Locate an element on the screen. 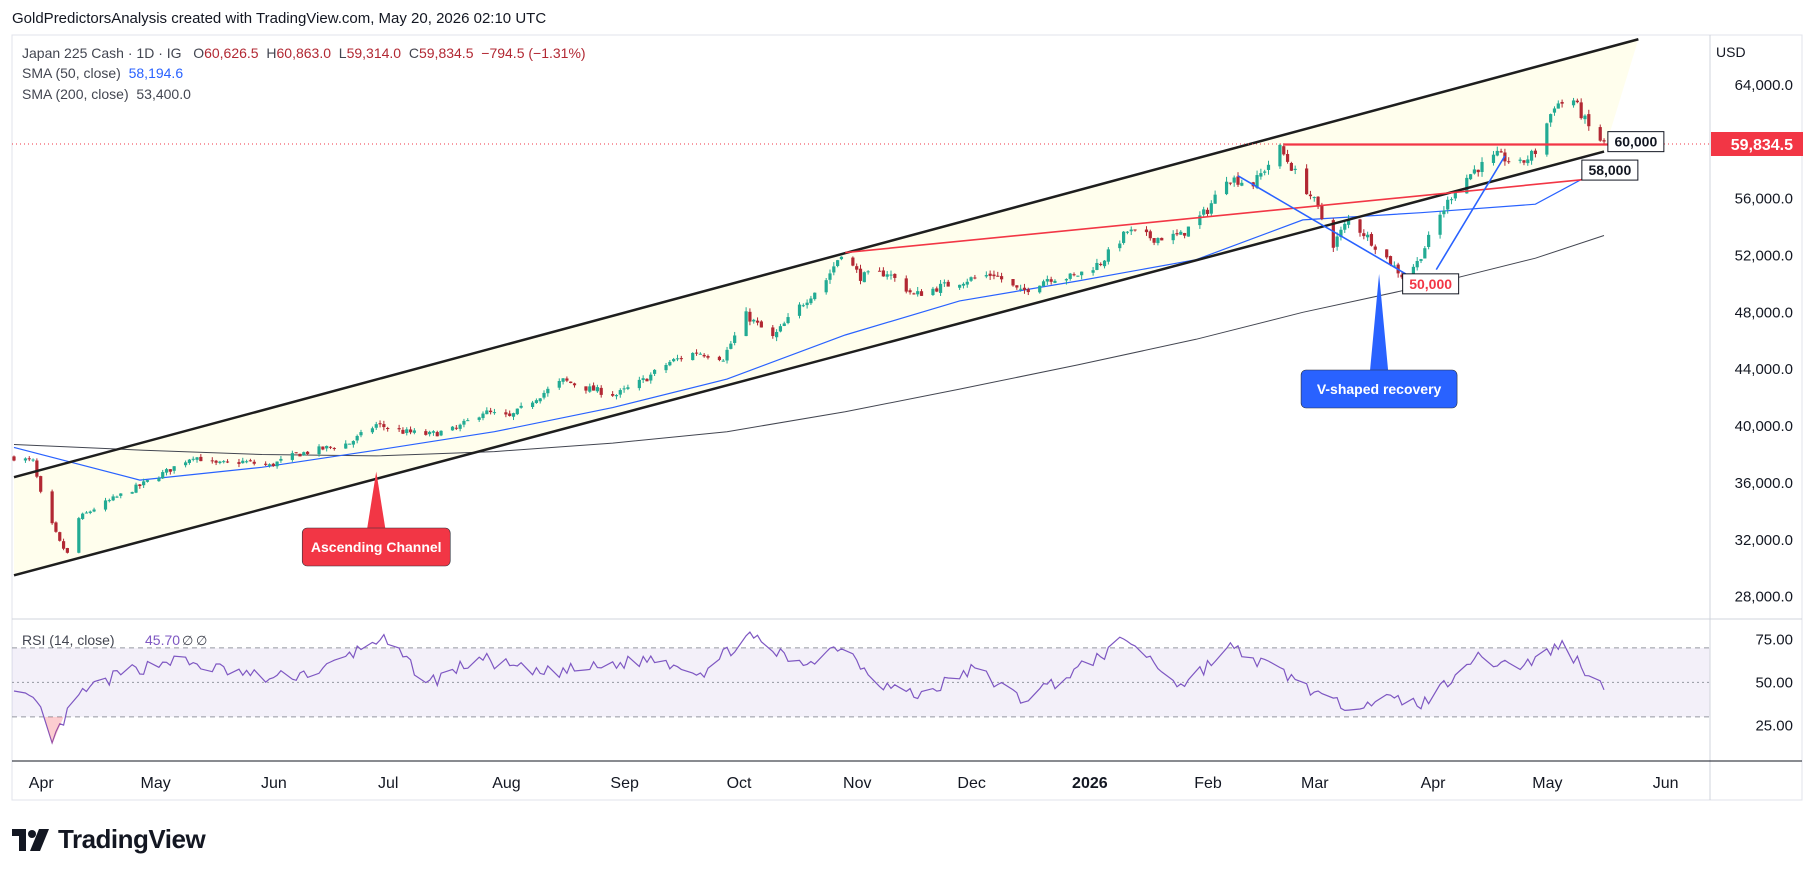  tradingview-logo-icon is located at coordinates (30, 839).